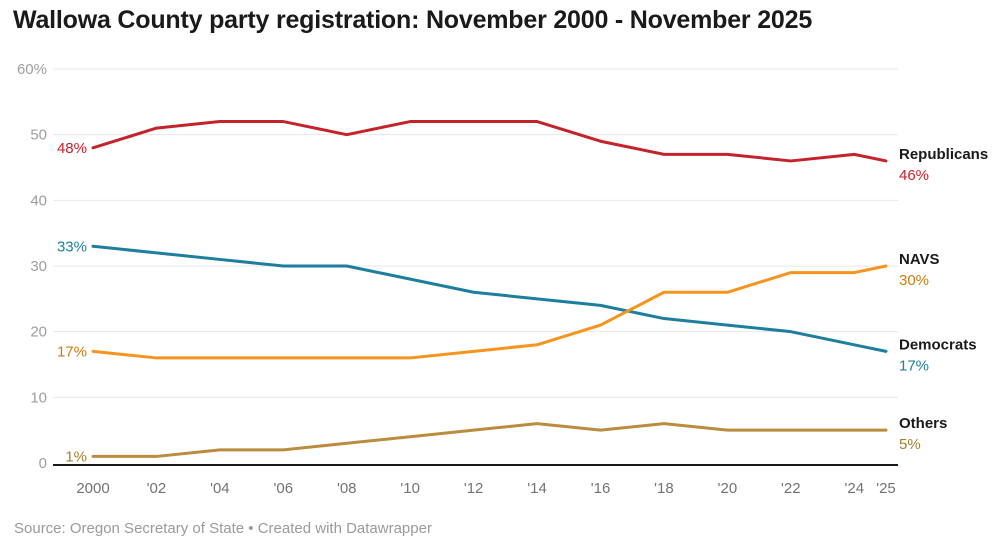 The width and height of the screenshot is (1000, 549). Describe the element at coordinates (32, 69) in the screenshot. I see `y-tick-label-60: 60%` at that location.